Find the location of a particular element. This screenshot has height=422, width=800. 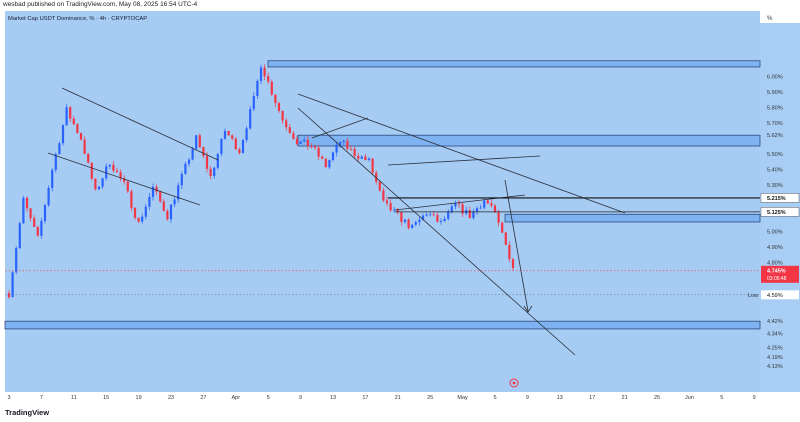

y-tick-label: 4.13% is located at coordinates (775, 367).